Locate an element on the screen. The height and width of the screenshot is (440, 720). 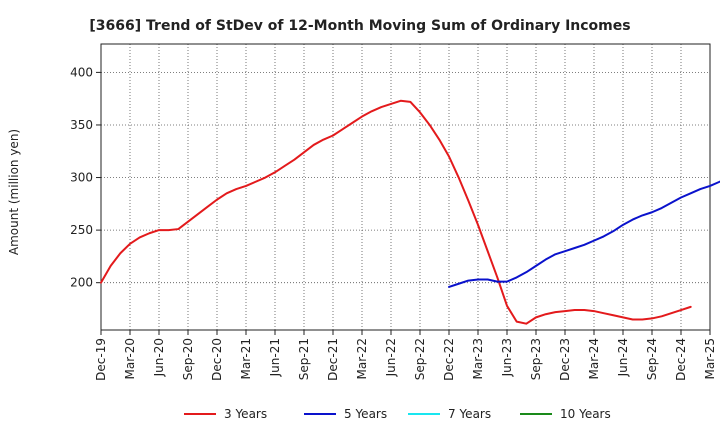
legend-label-7-years: 7 Years is located at coordinates (469, 414).